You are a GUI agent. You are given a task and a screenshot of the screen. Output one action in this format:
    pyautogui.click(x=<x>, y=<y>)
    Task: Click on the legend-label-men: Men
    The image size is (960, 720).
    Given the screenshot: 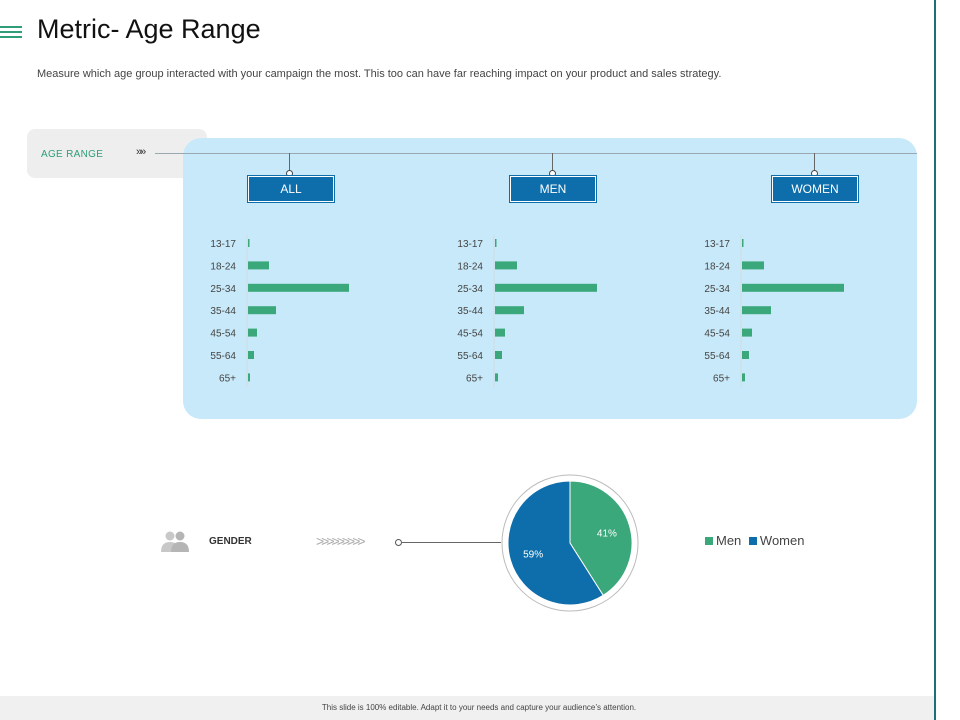 What is the action you would take?
    pyautogui.click(x=729, y=540)
    